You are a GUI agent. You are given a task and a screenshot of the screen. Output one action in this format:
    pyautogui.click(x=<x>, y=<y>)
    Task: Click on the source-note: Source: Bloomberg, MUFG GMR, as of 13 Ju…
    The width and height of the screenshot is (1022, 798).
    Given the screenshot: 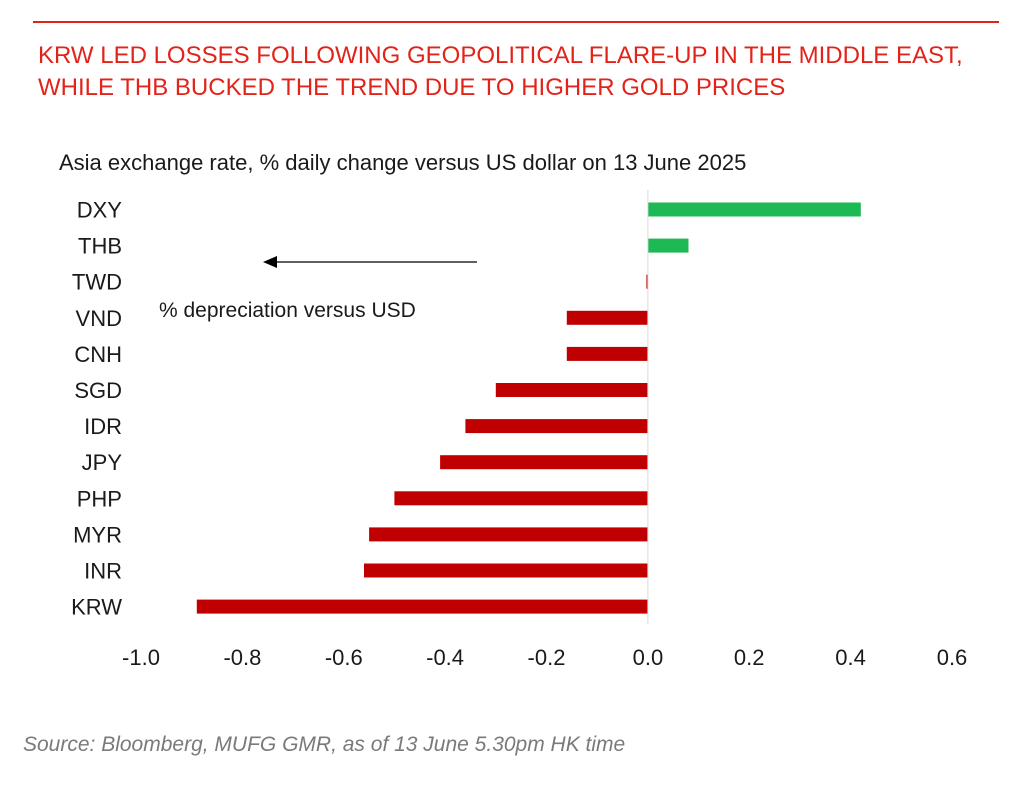 What is the action you would take?
    pyautogui.click(x=324, y=744)
    